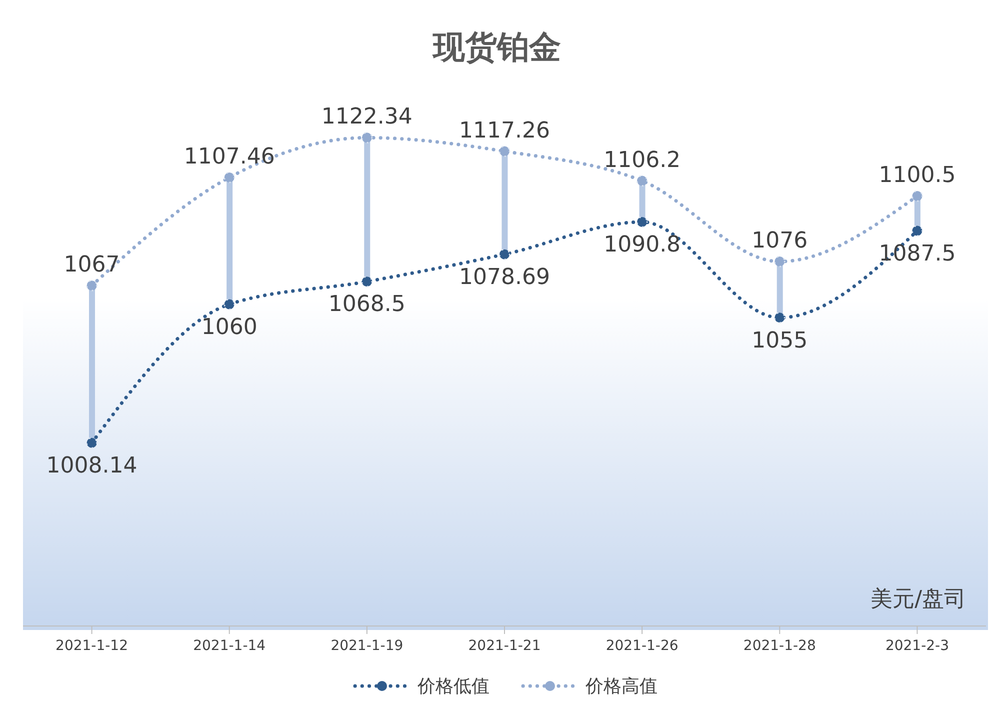  What do you see at coordinates (622, 686) in the screenshot?
I see `legend-label: 价格高值` at bounding box center [622, 686].